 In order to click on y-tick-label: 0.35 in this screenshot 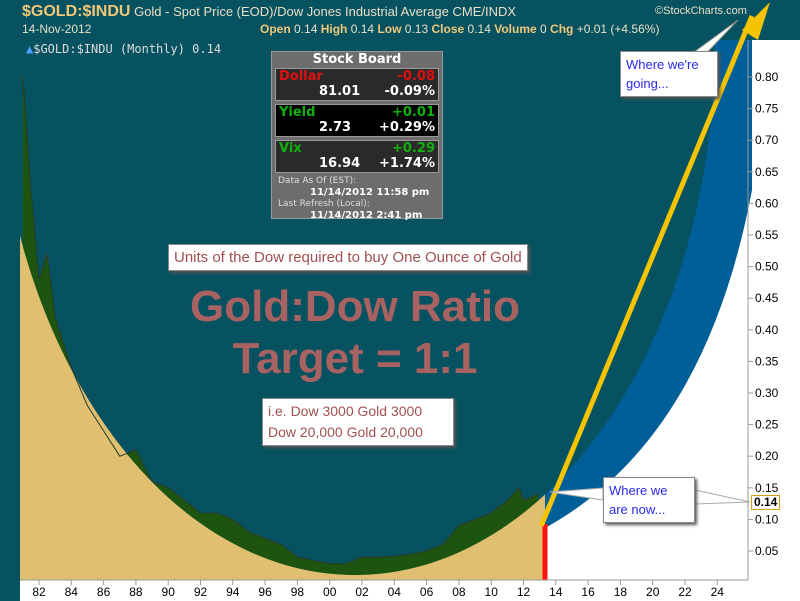, I will do `click(767, 361)`.